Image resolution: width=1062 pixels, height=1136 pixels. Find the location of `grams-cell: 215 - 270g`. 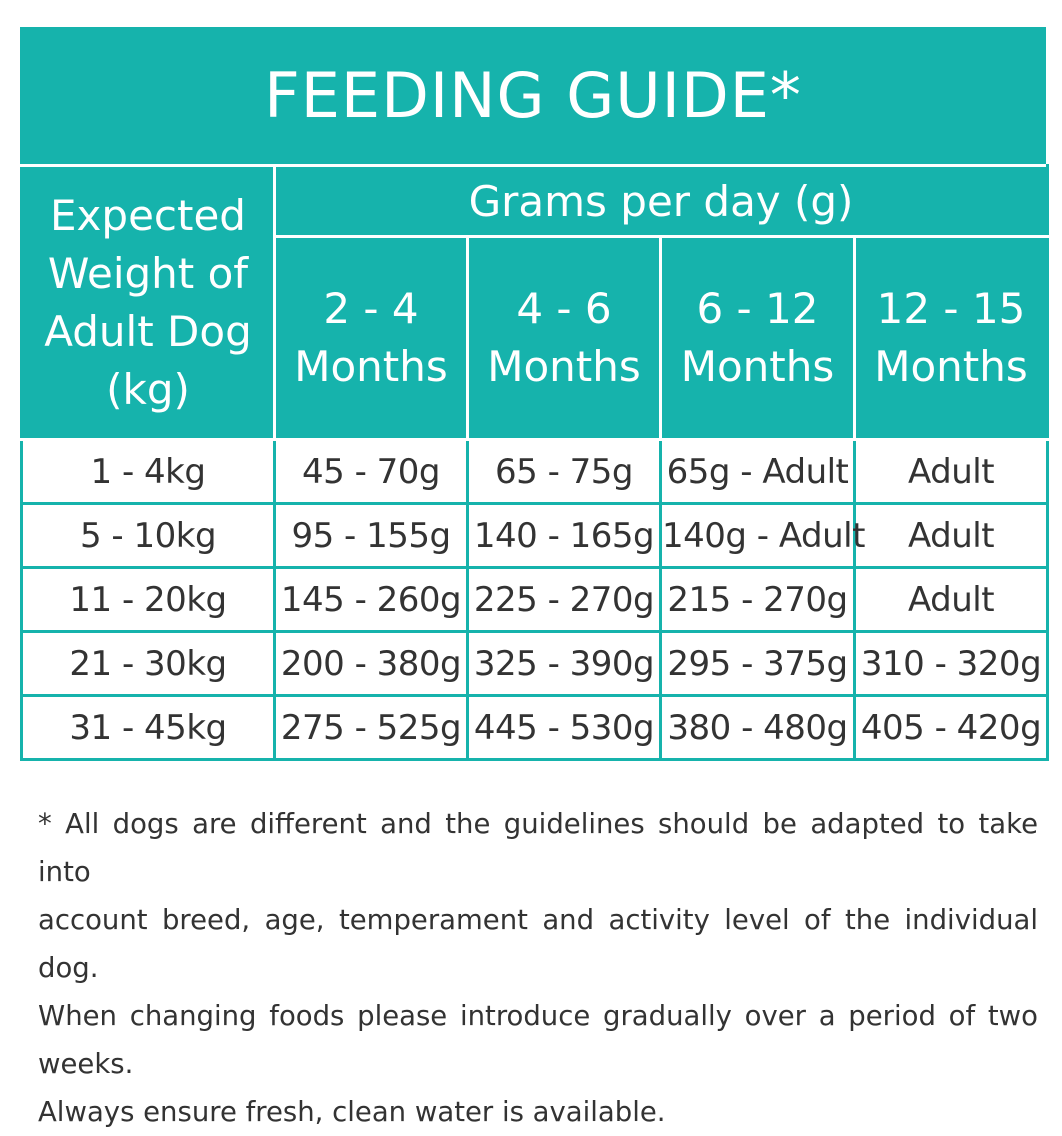

grams-cell: 215 - 270g is located at coordinates (757, 599).